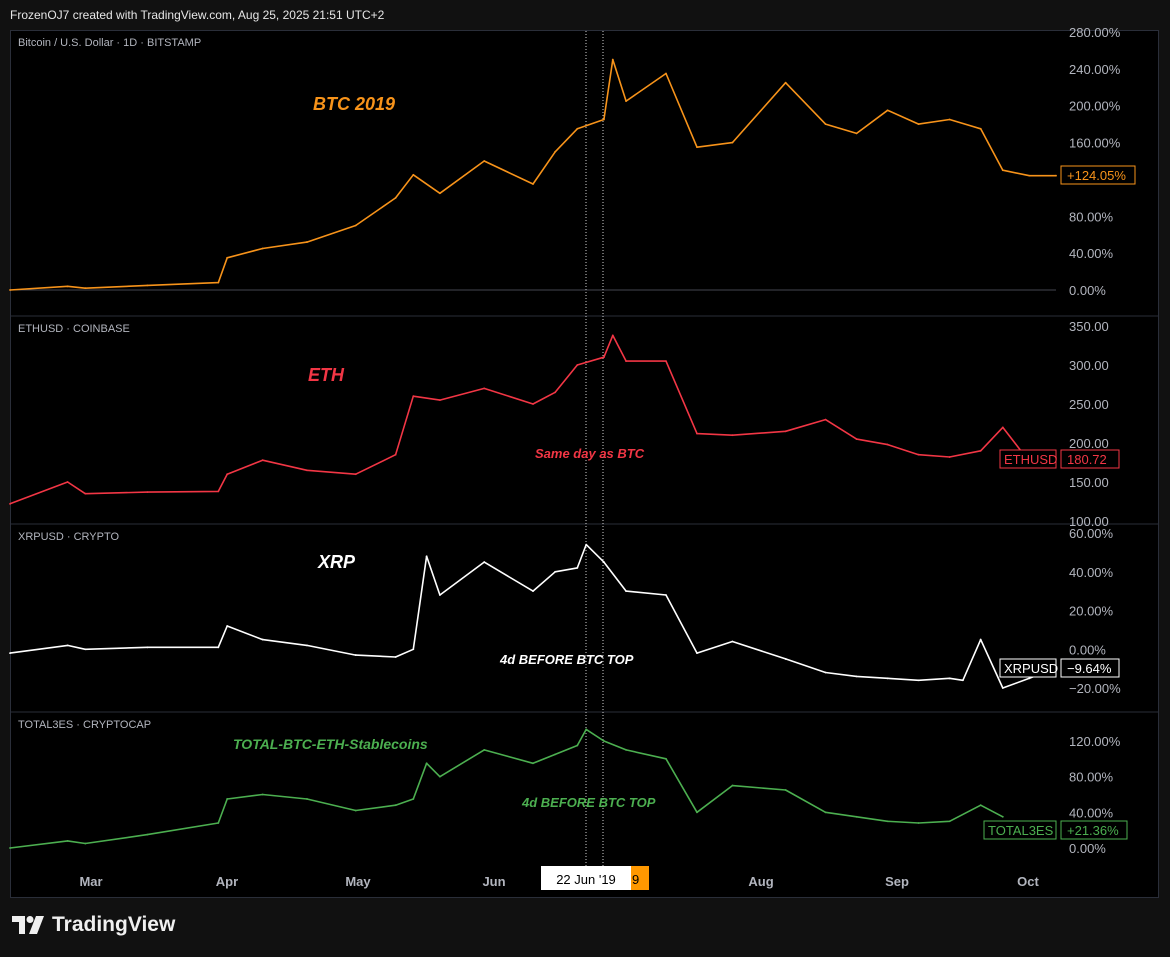  Describe the element at coordinates (1096, 175) in the screenshot. I see `last-value-label: +124.05%` at that location.